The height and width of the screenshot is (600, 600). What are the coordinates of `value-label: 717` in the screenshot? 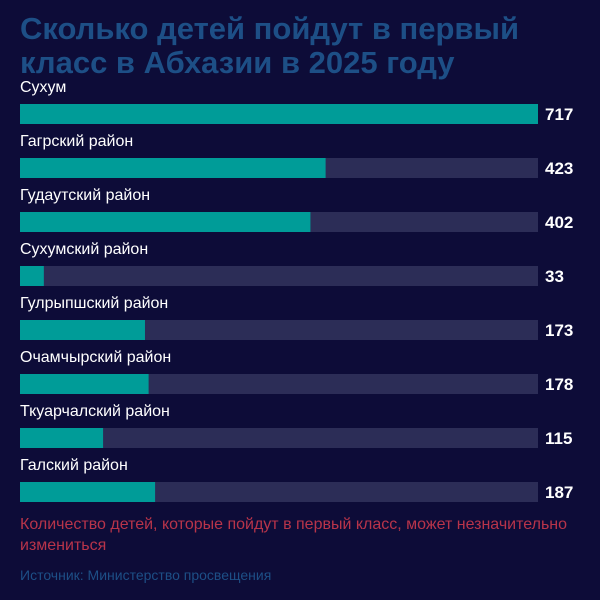 It's located at (559, 114).